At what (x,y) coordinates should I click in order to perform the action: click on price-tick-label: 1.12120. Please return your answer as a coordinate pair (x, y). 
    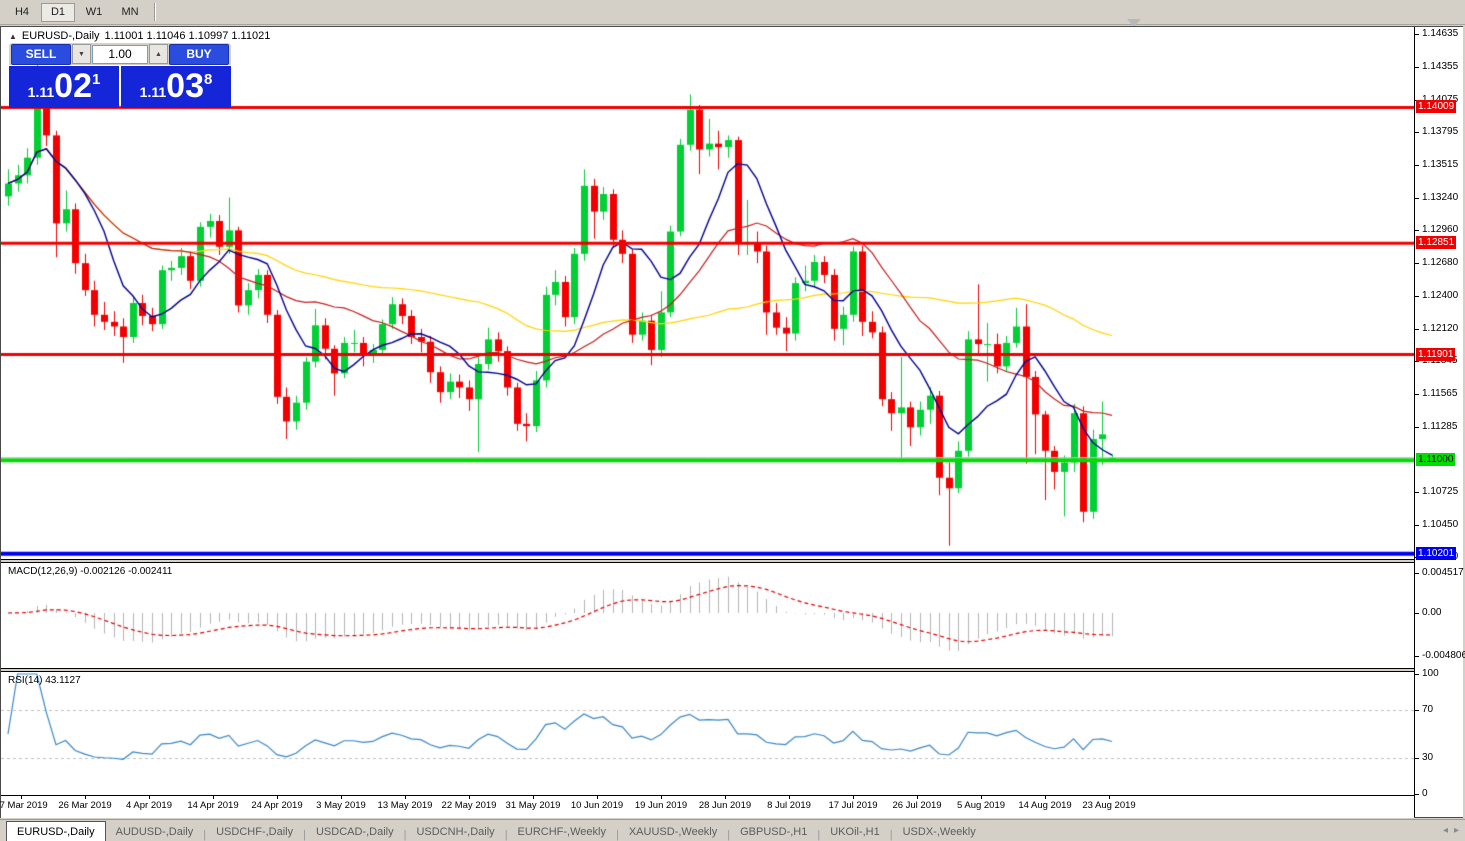
    Looking at the image, I should click on (1440, 328).